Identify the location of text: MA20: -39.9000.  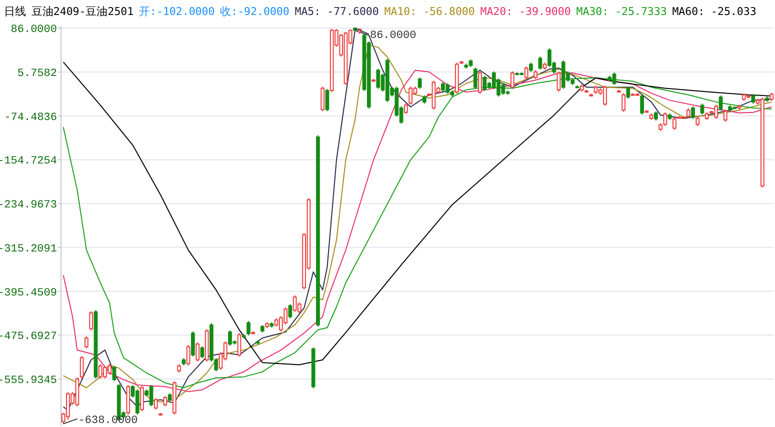
(525, 11).